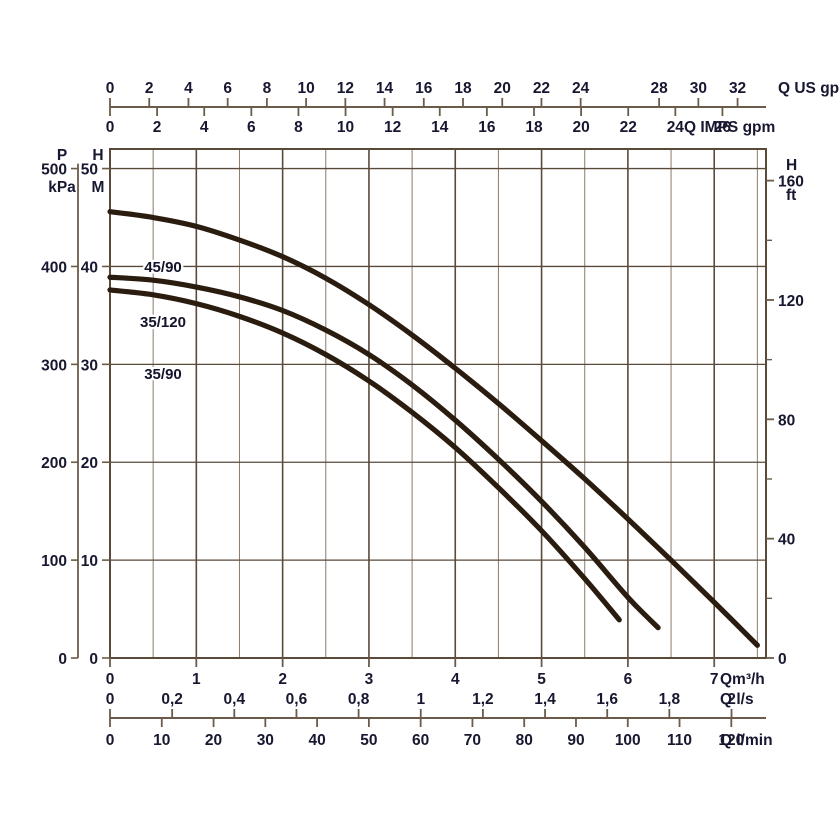 The height and width of the screenshot is (840, 840). What do you see at coordinates (385, 88) in the screenshot?
I see `tick-label-us-gpm: 14` at bounding box center [385, 88].